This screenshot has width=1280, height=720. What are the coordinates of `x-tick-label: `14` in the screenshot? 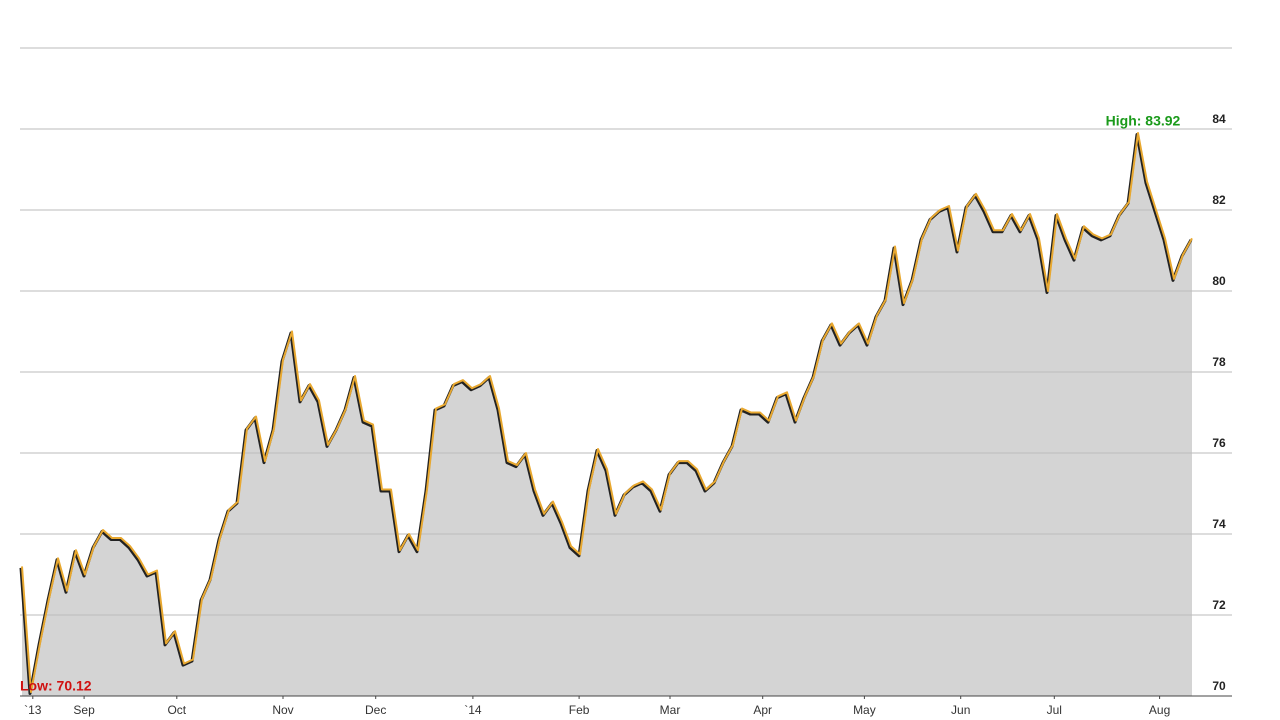 It's located at (473, 710).